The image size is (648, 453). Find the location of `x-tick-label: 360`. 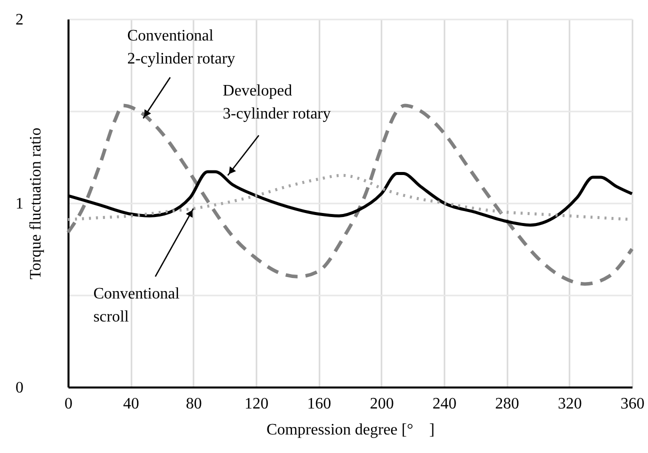

x-tick-label: 360 is located at coordinates (632, 404).